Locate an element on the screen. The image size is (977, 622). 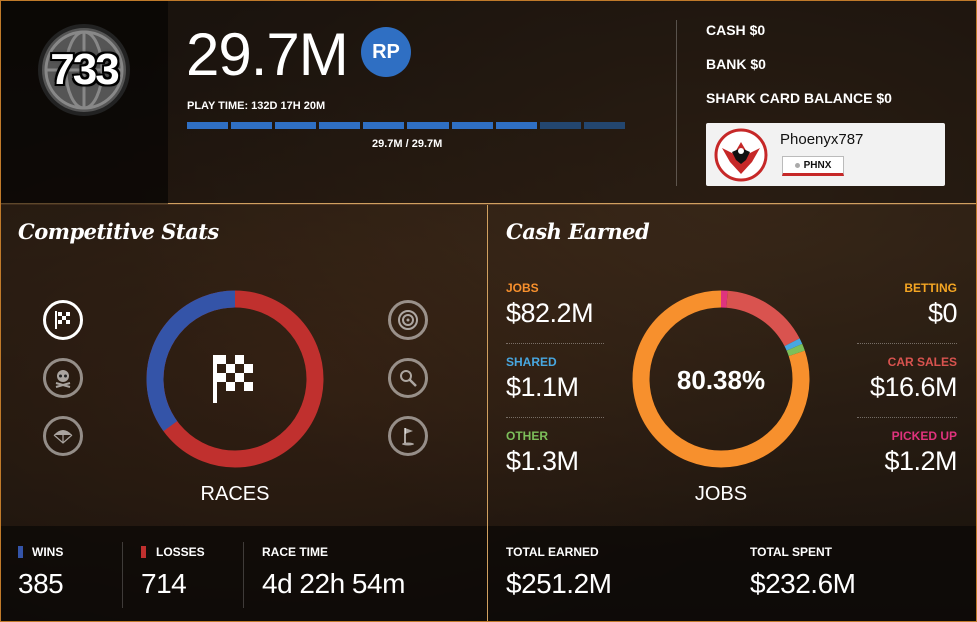
xp-text: 29.7M / 29.7M is located at coordinates (407, 144).